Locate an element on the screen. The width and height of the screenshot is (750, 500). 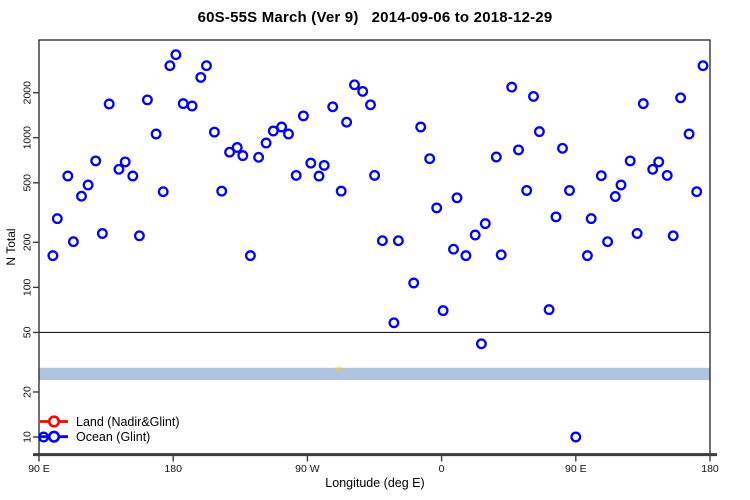
y-tick-label: 500 is located at coordinates (28, 183).